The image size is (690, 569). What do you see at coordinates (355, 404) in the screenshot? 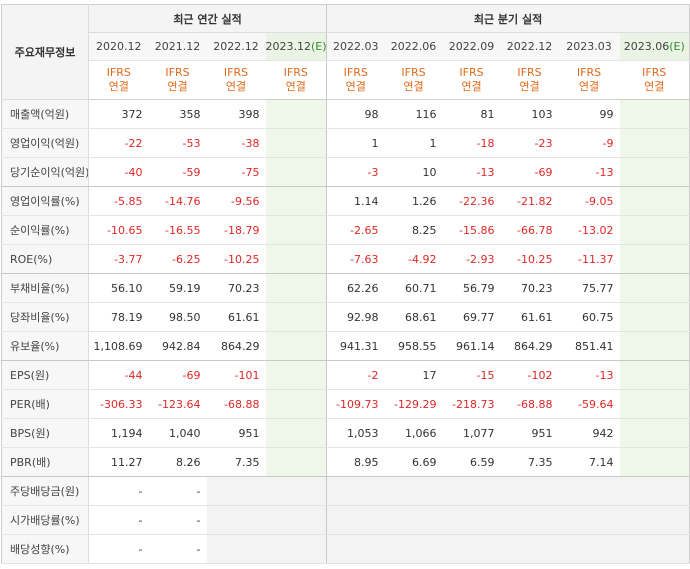
I see `value-cell: -109.73` at bounding box center [355, 404].